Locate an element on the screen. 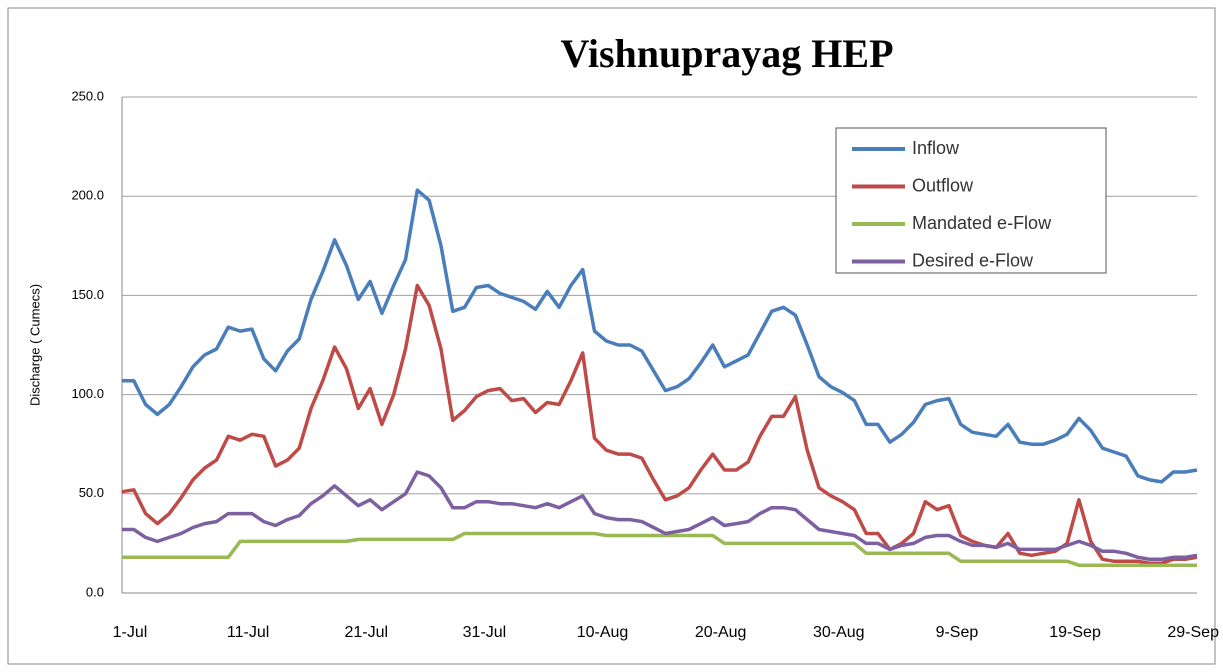 The width and height of the screenshot is (1223, 672). x-tick-label: 11-Jul is located at coordinates (248, 632).